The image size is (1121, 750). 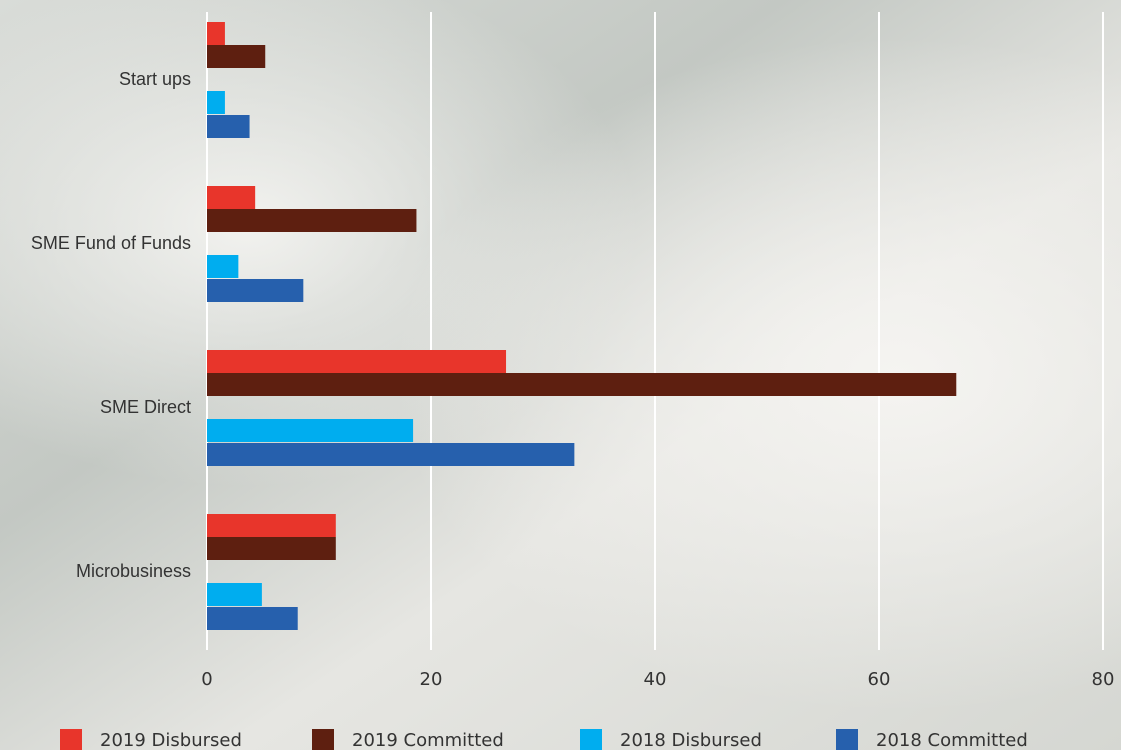 What do you see at coordinates (1103, 679) in the screenshot?
I see `x-tick-label: 80` at bounding box center [1103, 679].